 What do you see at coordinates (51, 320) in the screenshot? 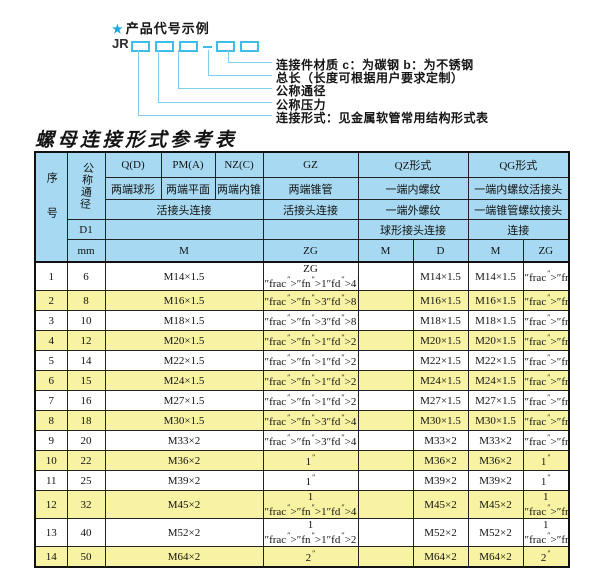
I see `cell-no: 3` at bounding box center [51, 320].